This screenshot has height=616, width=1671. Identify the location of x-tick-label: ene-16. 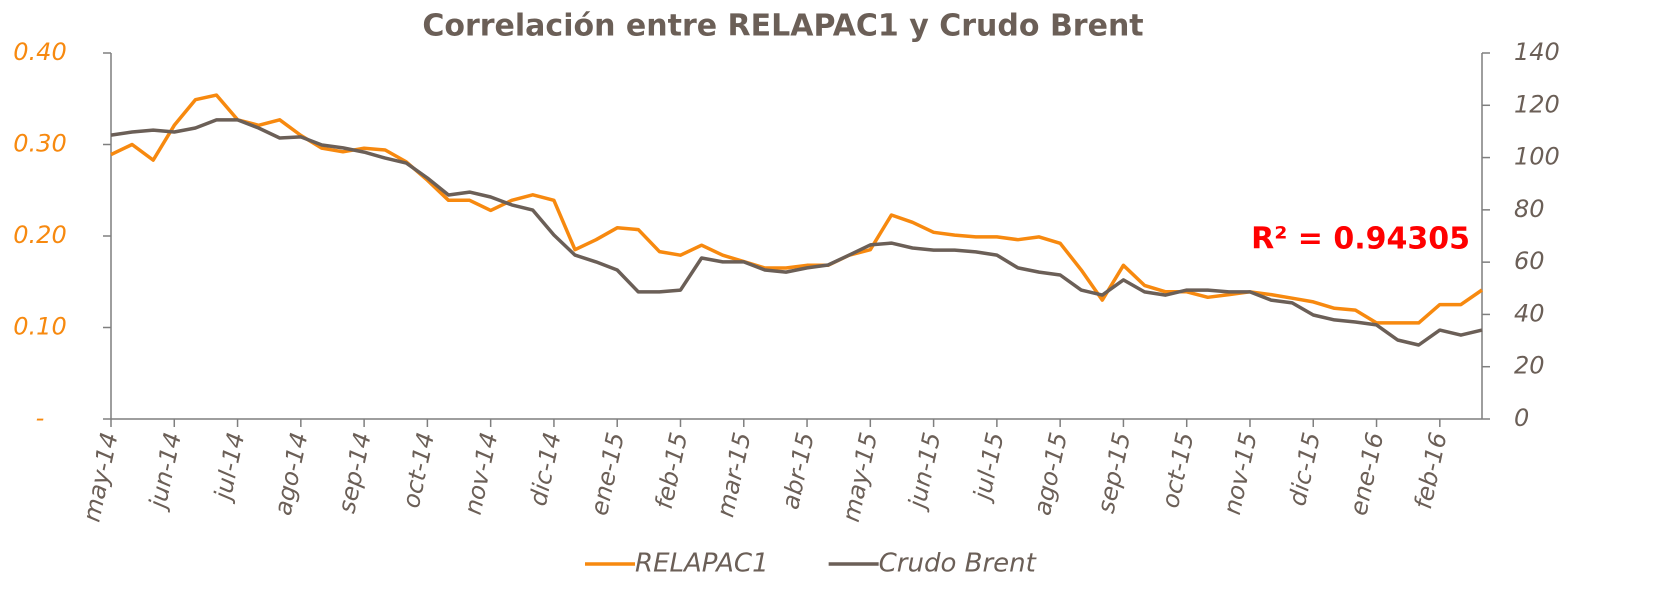
(1366, 474).